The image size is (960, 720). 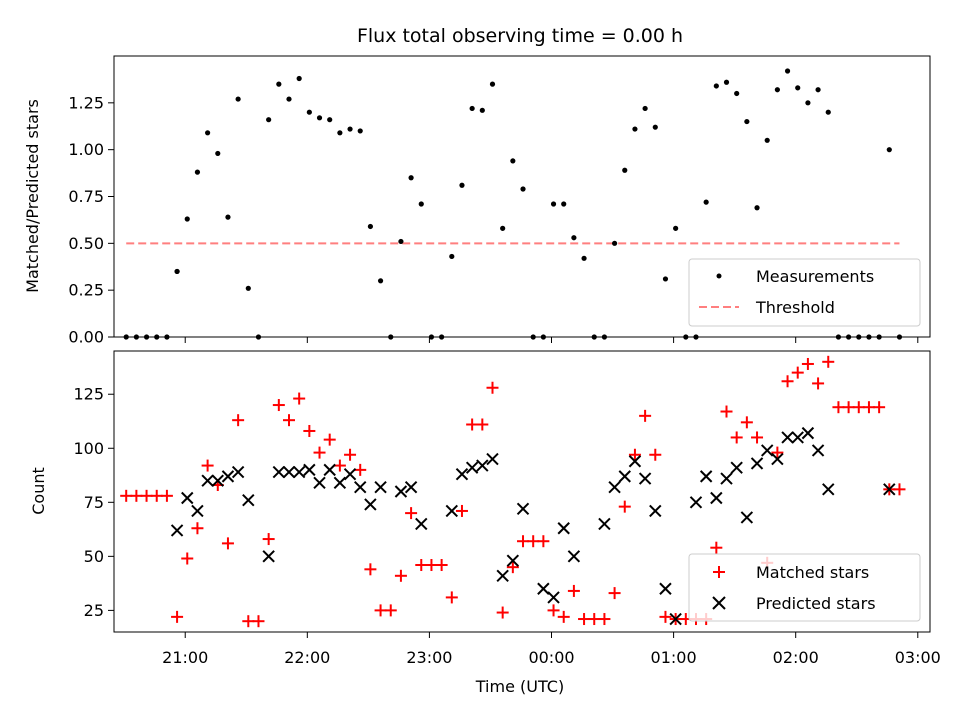 I want to click on count-y-axis-title: Count, so click(x=38, y=491).